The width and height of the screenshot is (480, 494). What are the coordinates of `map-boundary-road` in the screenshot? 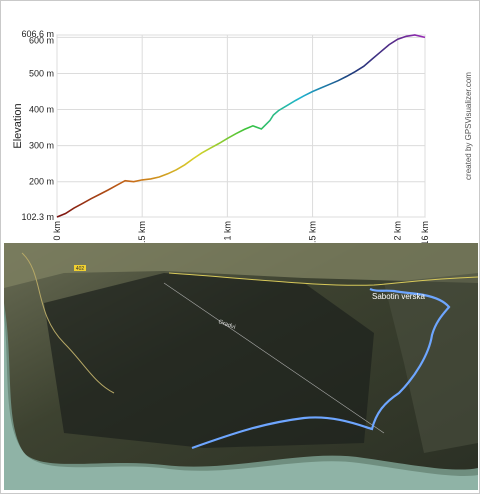 It's located at (323, 279).